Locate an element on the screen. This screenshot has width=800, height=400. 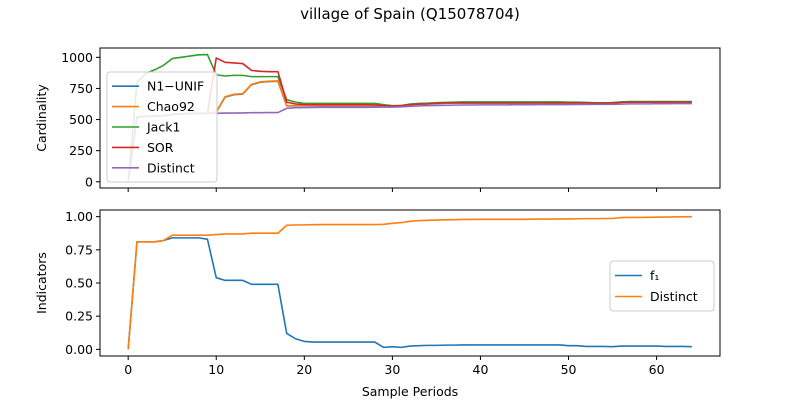
y-tick-label: 250 is located at coordinates (81, 150).